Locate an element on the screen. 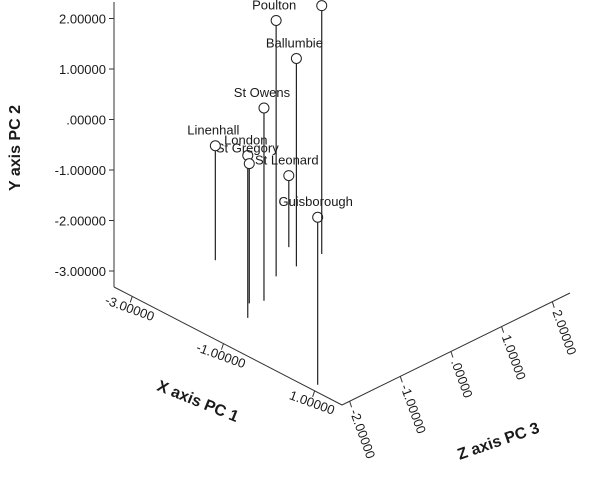  x-tick-label: -1.00000 is located at coordinates (220, 356).